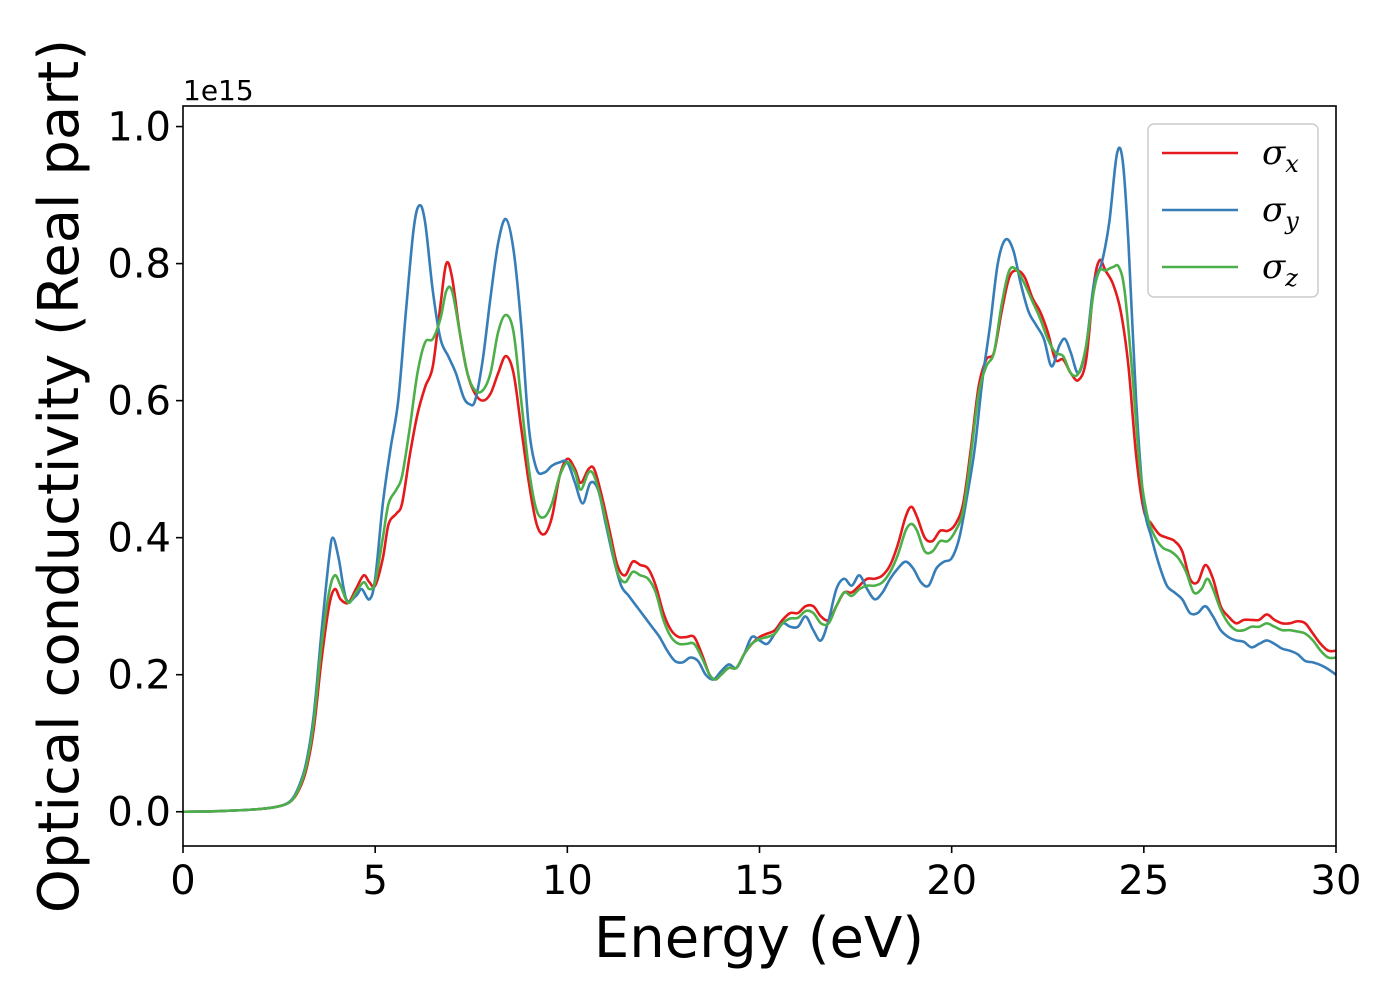 The height and width of the screenshot is (1000, 1400). Describe the element at coordinates (1280, 212) in the screenshot. I see `legend-label-sigma-y: σy` at that location.